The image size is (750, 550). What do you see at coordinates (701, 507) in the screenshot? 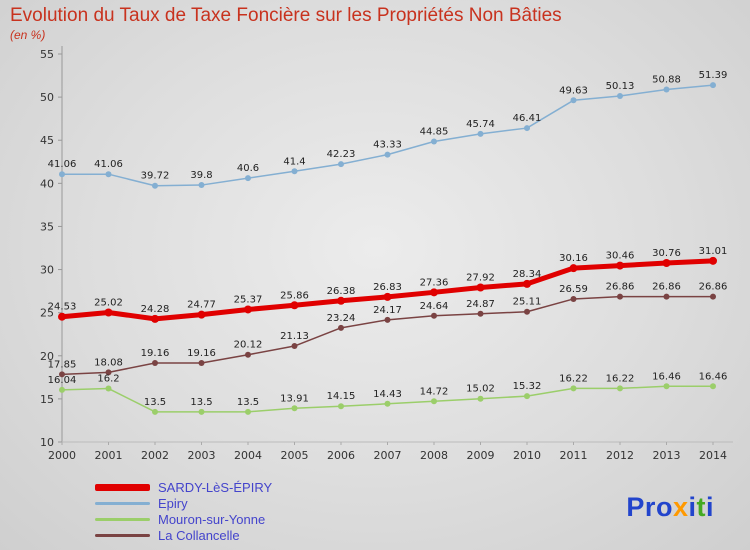
I see `logo-letter: t` at bounding box center [701, 507].